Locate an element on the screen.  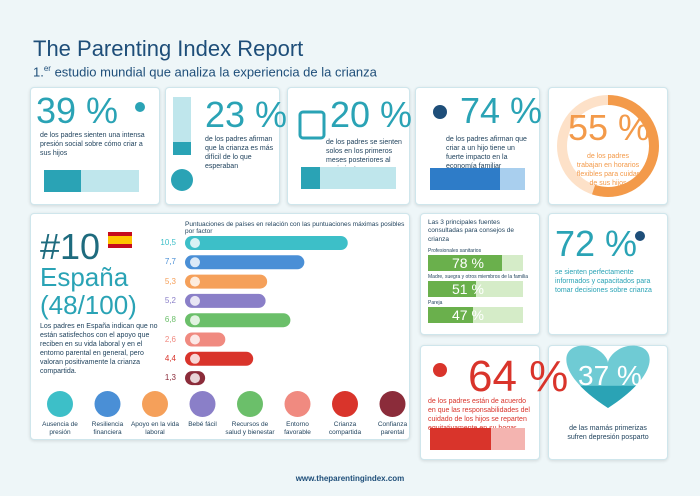
stat-value: 72 % is located at coordinates (596, 243).